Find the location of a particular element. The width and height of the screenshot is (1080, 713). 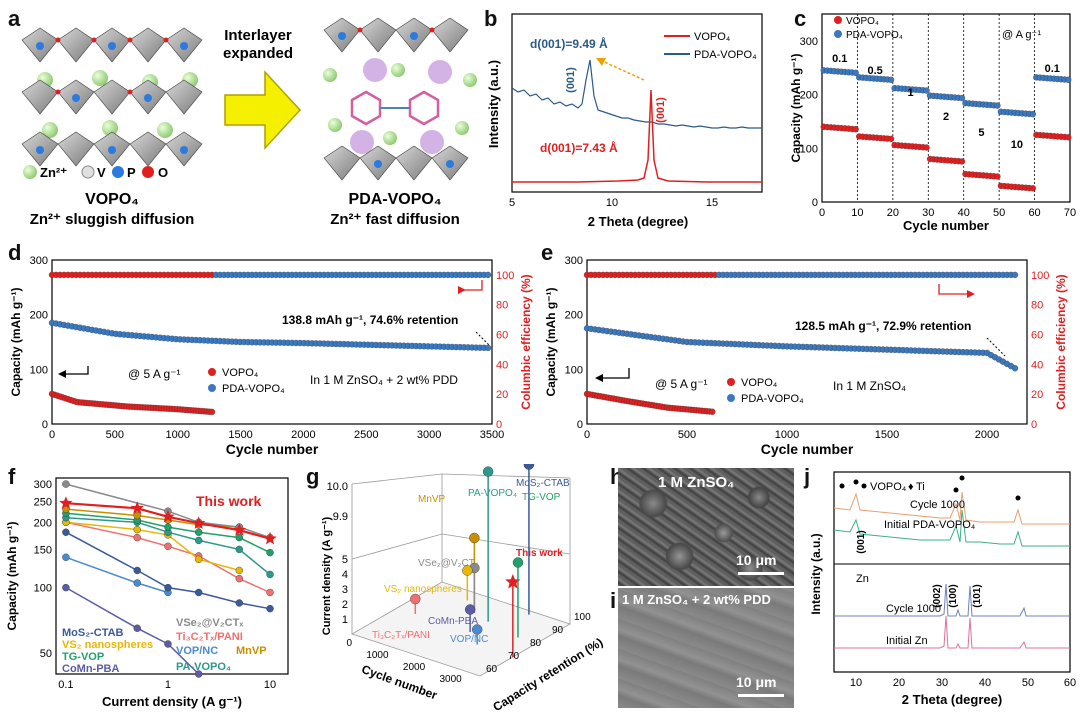

ce-point is located at coordinates (1015, 275).